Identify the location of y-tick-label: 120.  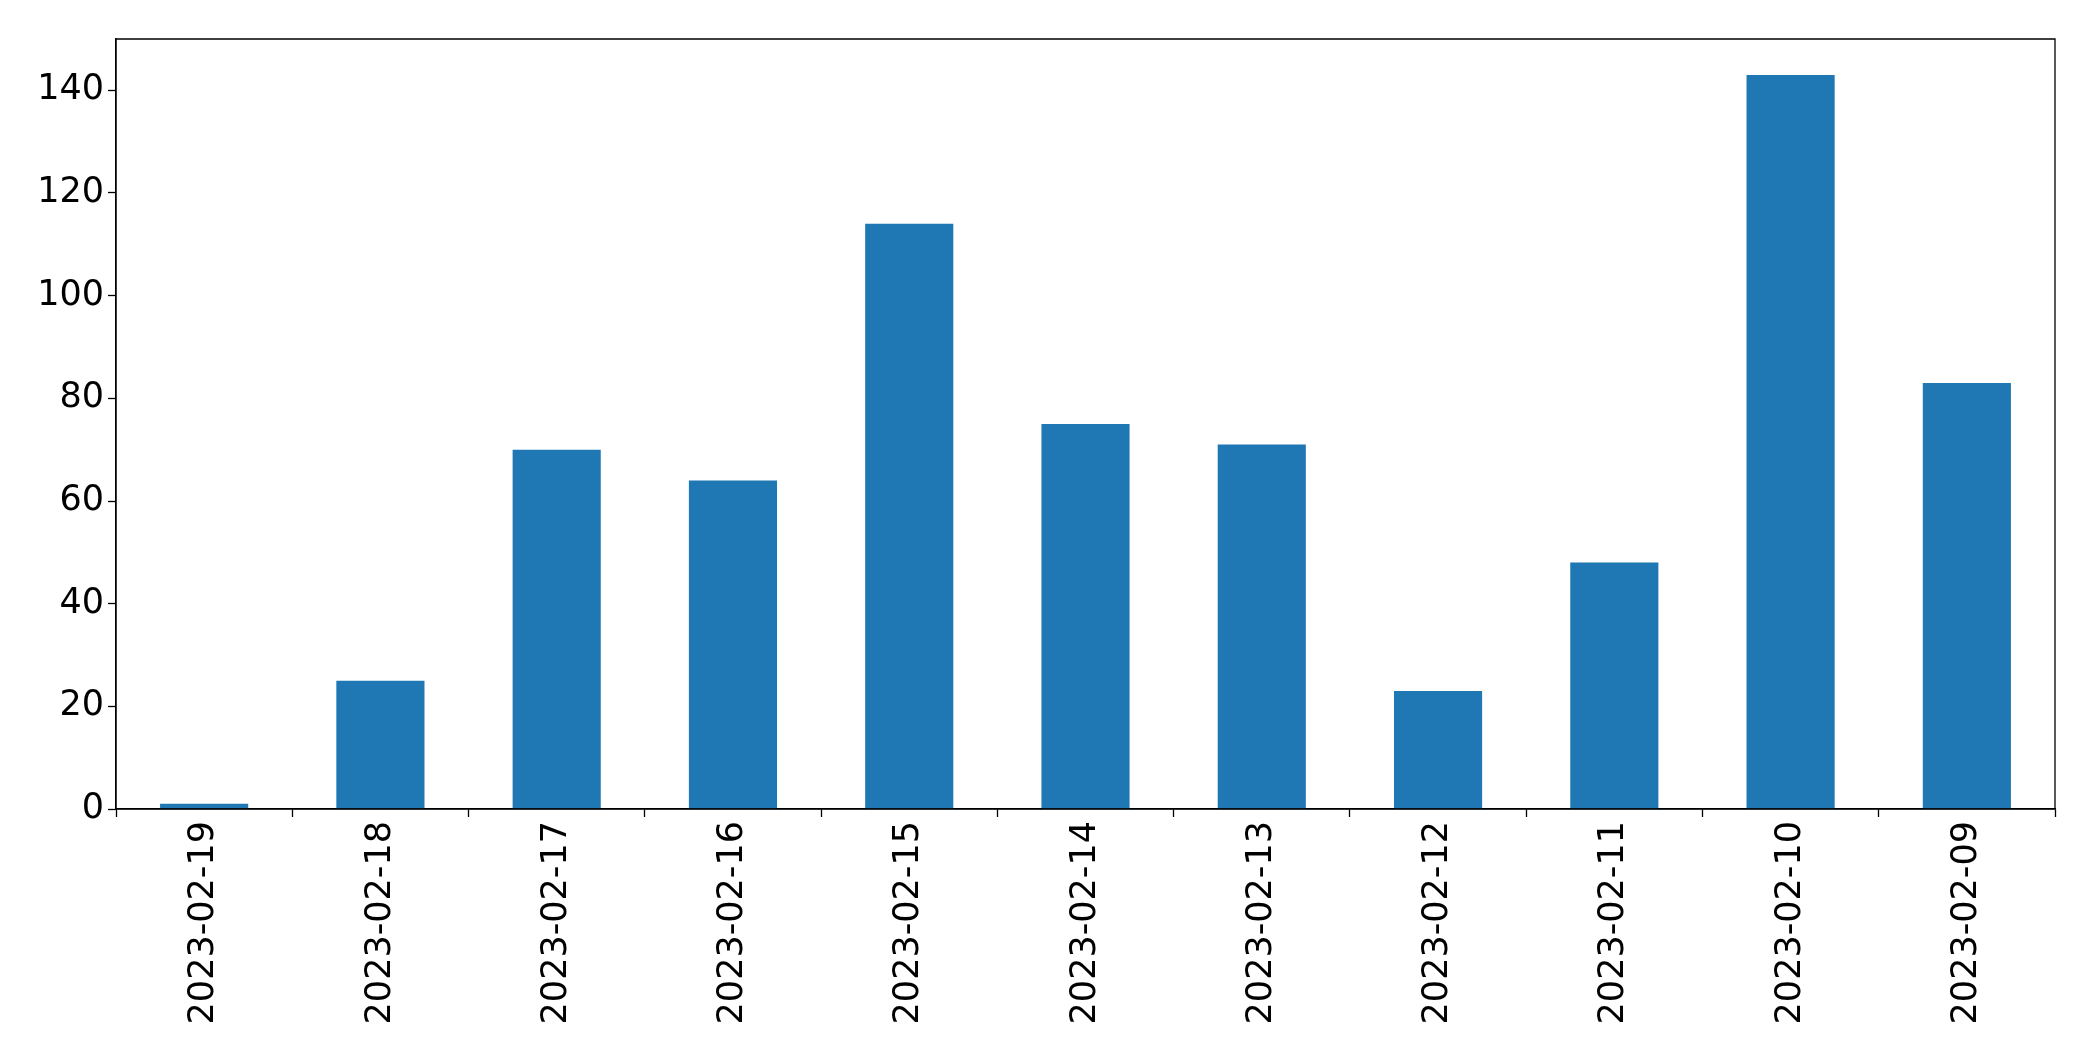
(70, 190).